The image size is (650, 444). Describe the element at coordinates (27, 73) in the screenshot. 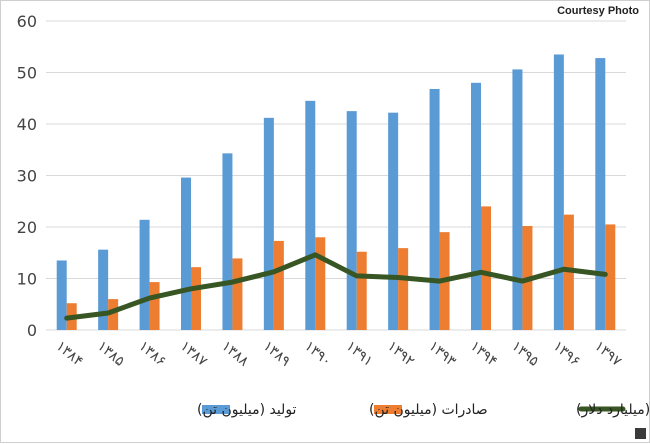

I see `y-tick-label: 50` at that location.